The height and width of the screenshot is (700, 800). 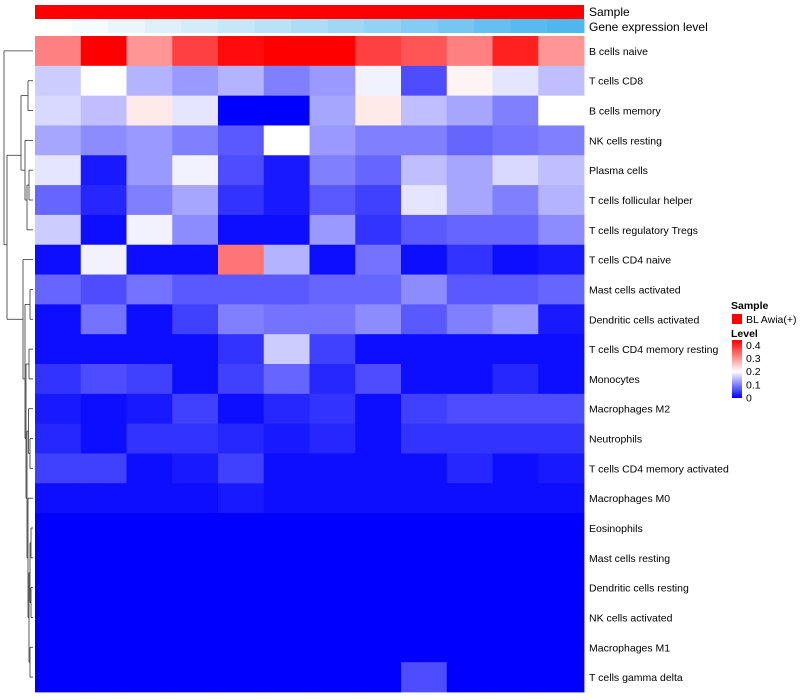 What do you see at coordinates (750, 306) in the screenshot?
I see `legend-sample-title: Sample` at bounding box center [750, 306].